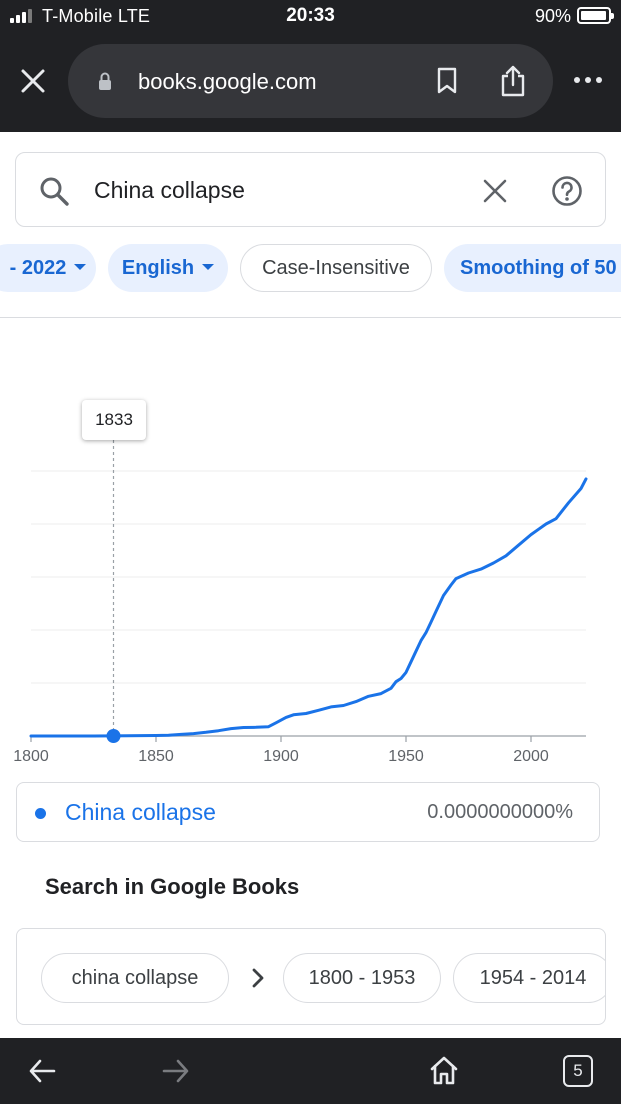 The image size is (621, 1104). I want to click on home-icon, so click(444, 1072).